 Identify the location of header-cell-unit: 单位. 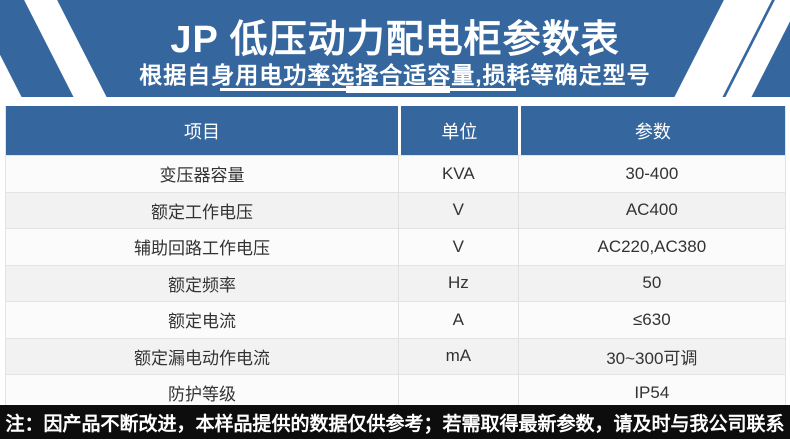
(457, 130).